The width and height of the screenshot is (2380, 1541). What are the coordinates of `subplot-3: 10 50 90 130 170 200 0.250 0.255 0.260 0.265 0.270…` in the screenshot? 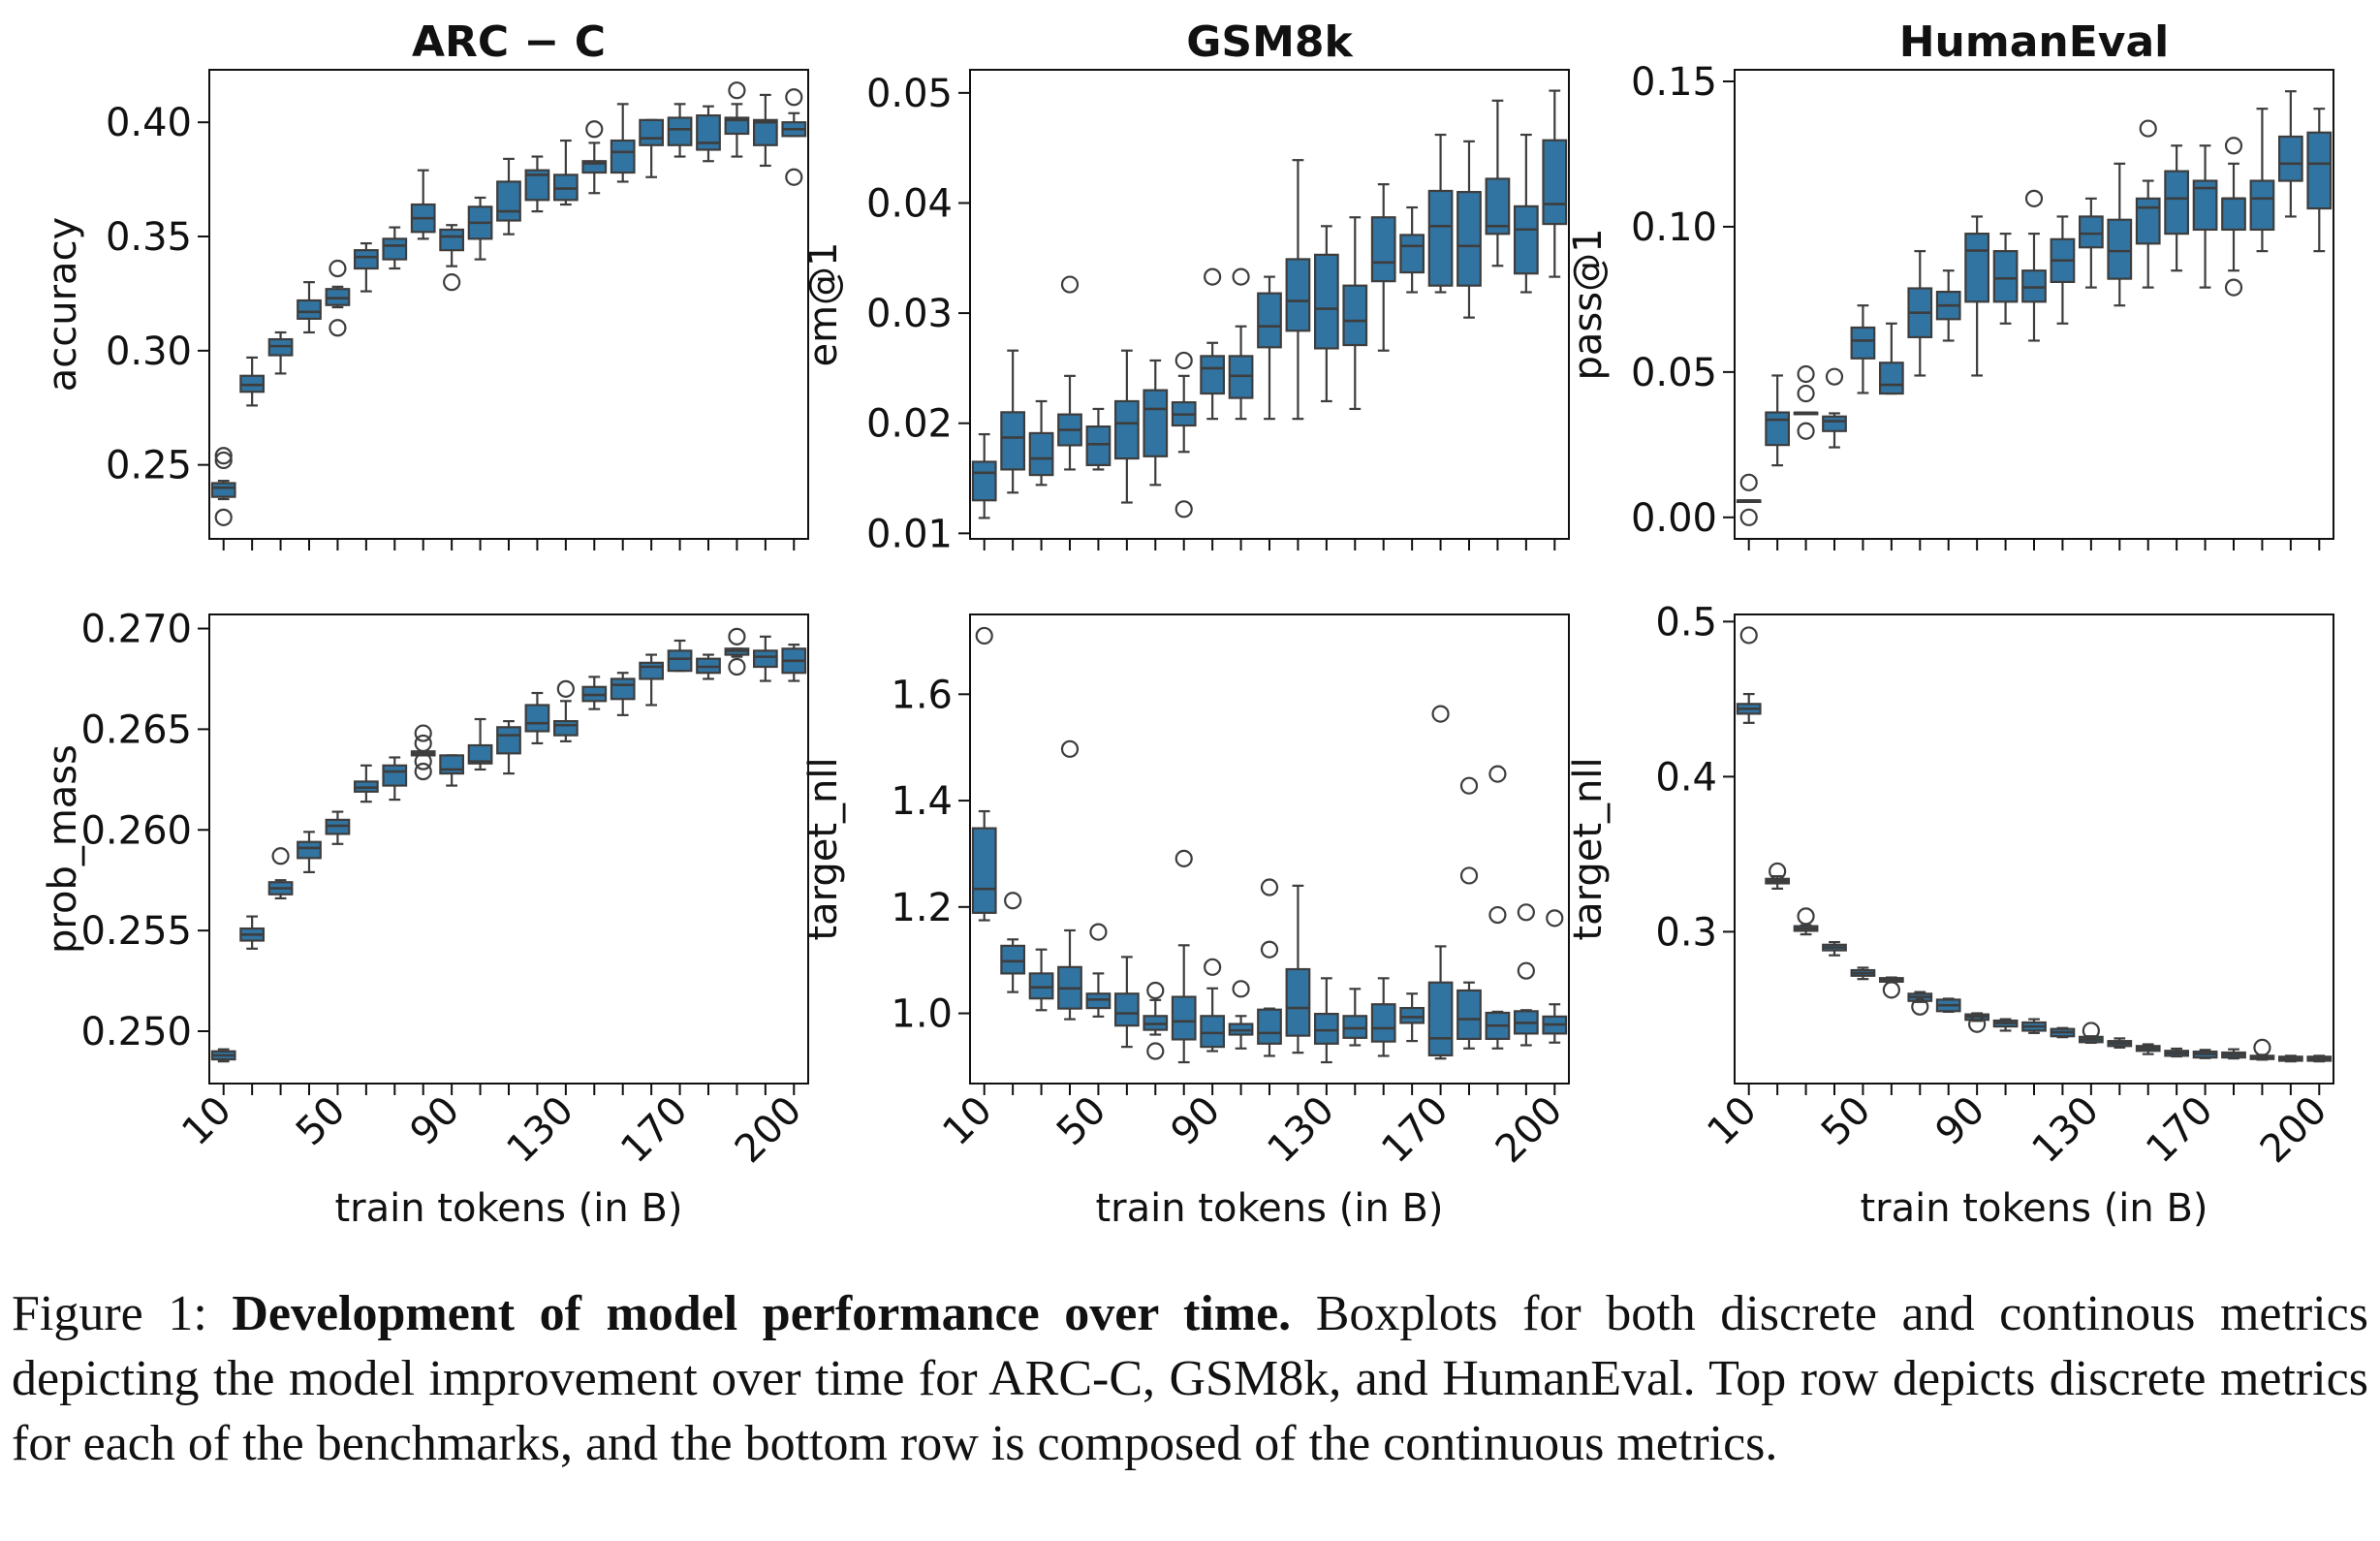 It's located at (426, 920).